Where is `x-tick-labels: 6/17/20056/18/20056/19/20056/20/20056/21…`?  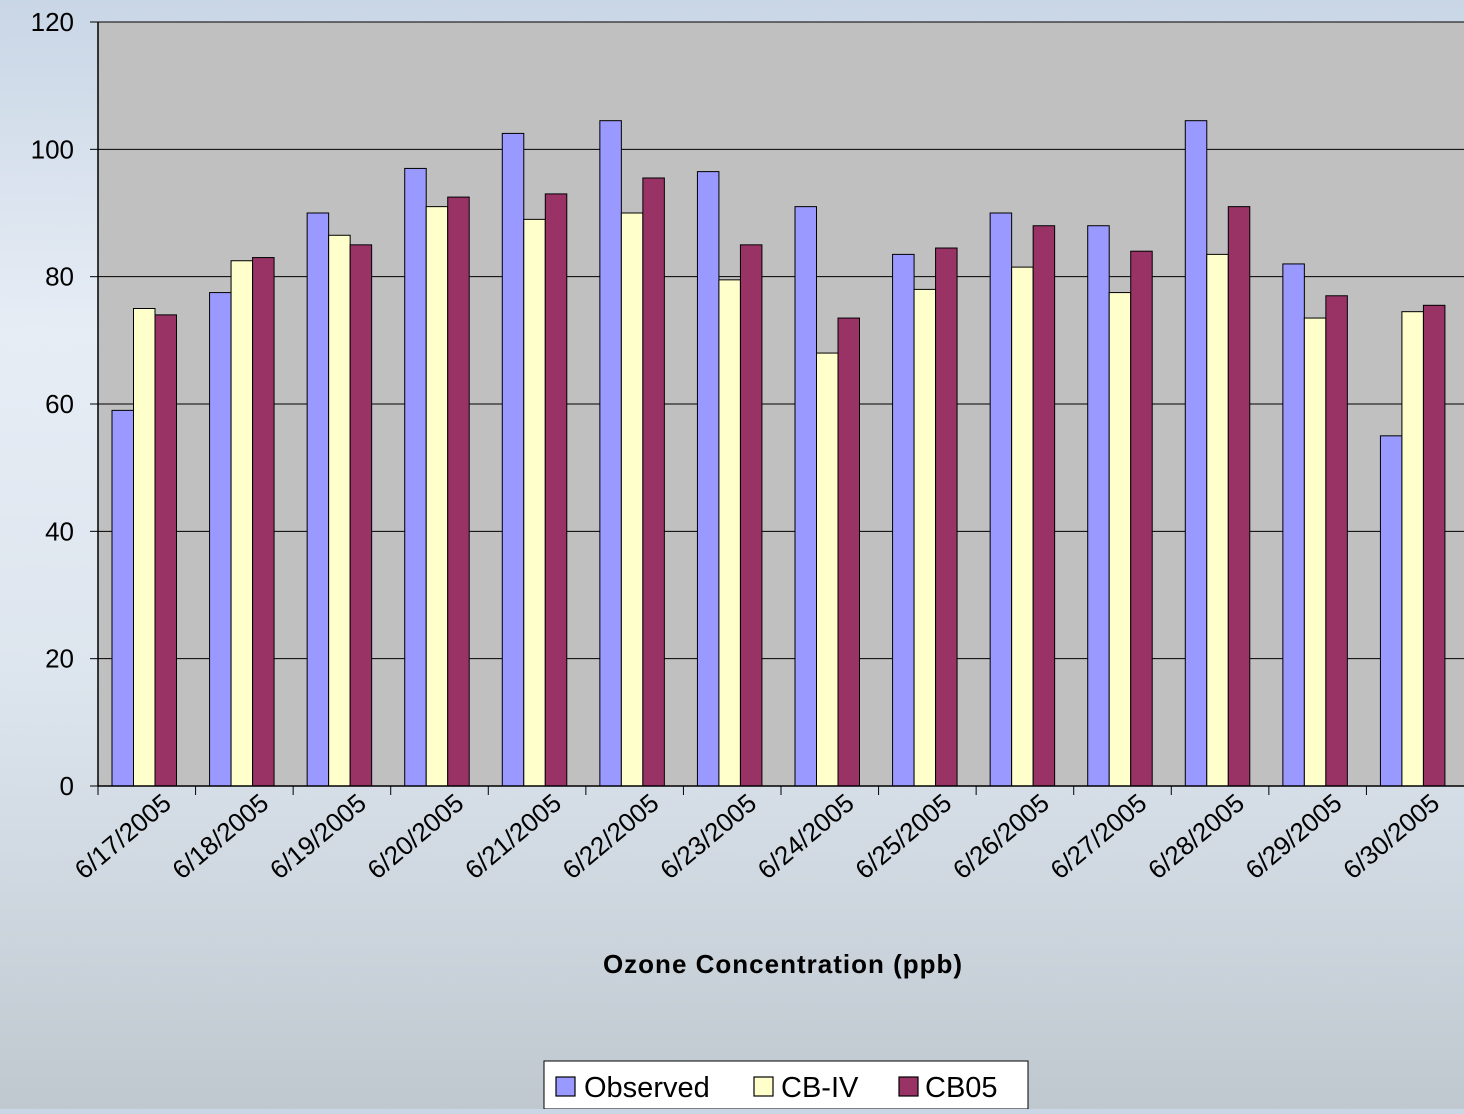
x-tick-labels: 6/17/20056/18/20056/19/20056/20/20056/21… is located at coordinates (757, 836).